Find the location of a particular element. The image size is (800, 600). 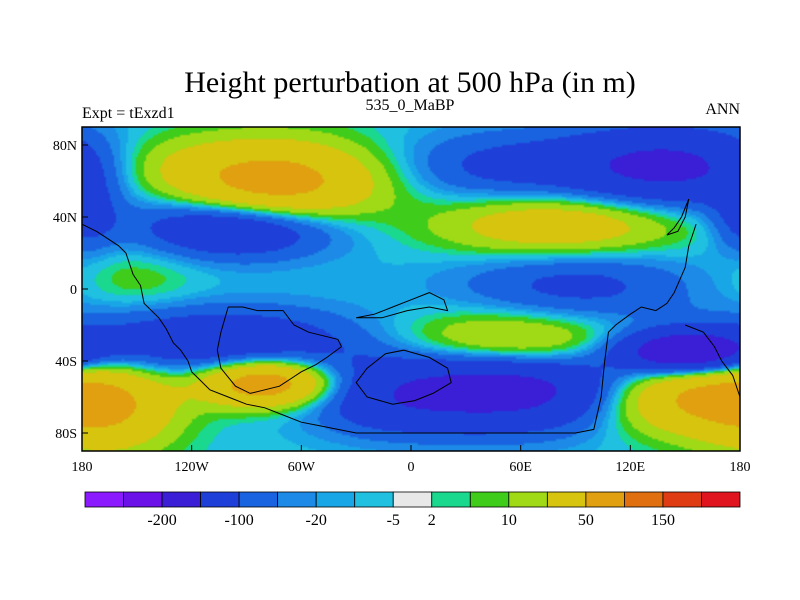

x-tick-label: 0 is located at coordinates (411, 467).